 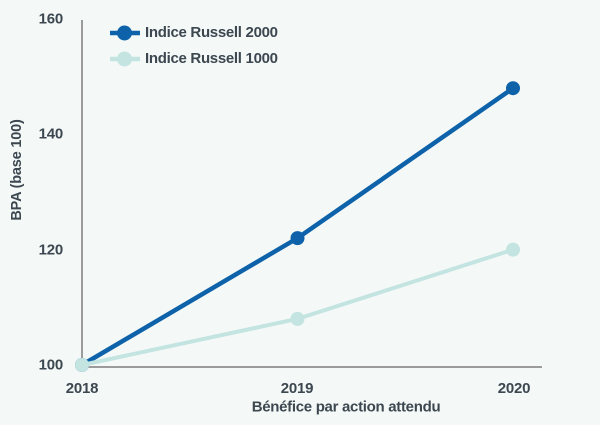 I want to click on legend-label-russell-1000: Indice Russell 1000, so click(x=211, y=58).